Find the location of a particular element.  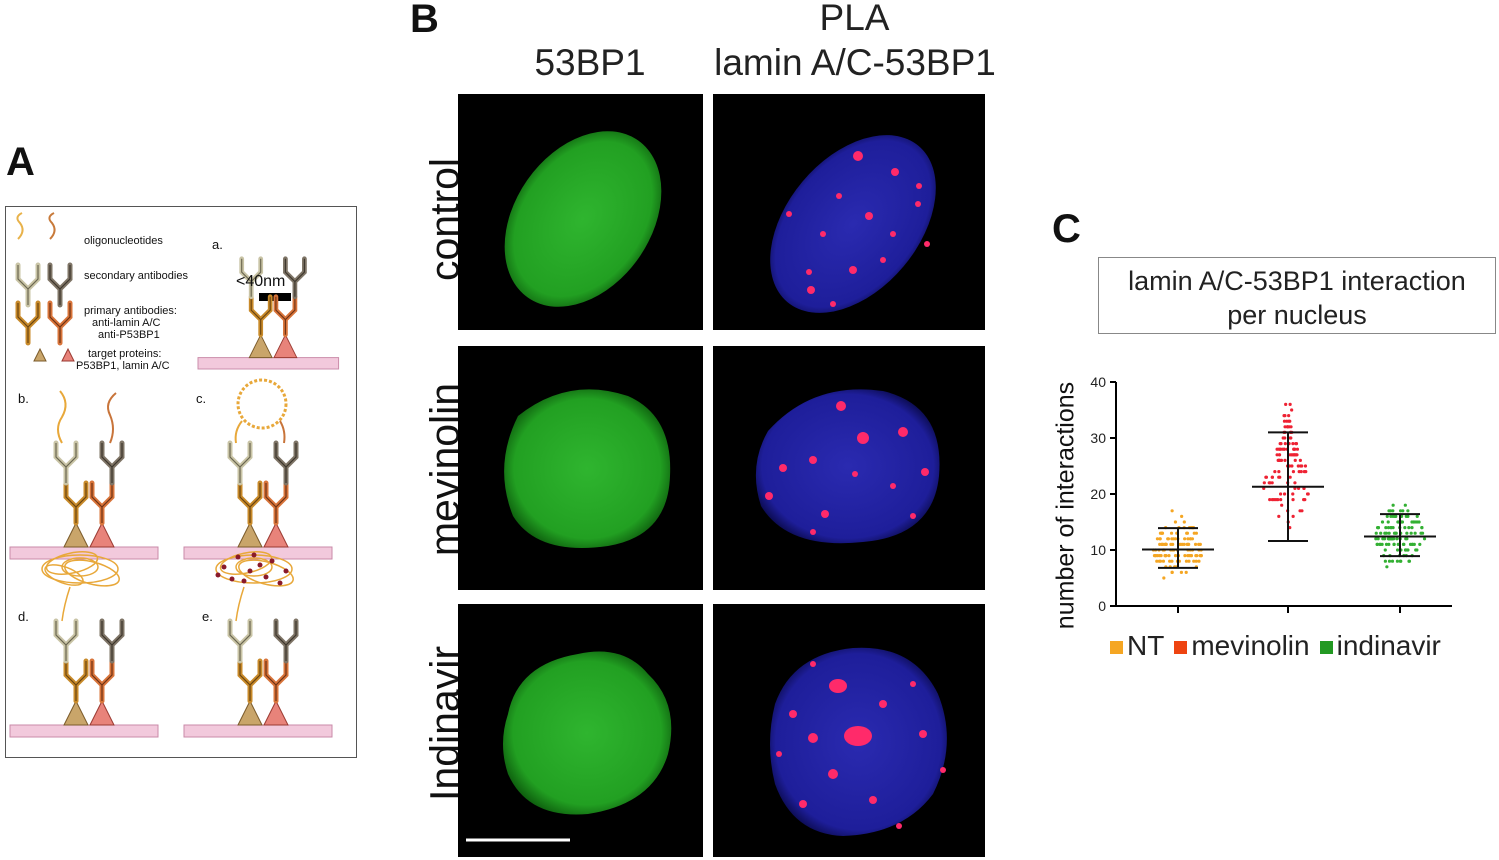

step-c-label: c. is located at coordinates (201, 398).